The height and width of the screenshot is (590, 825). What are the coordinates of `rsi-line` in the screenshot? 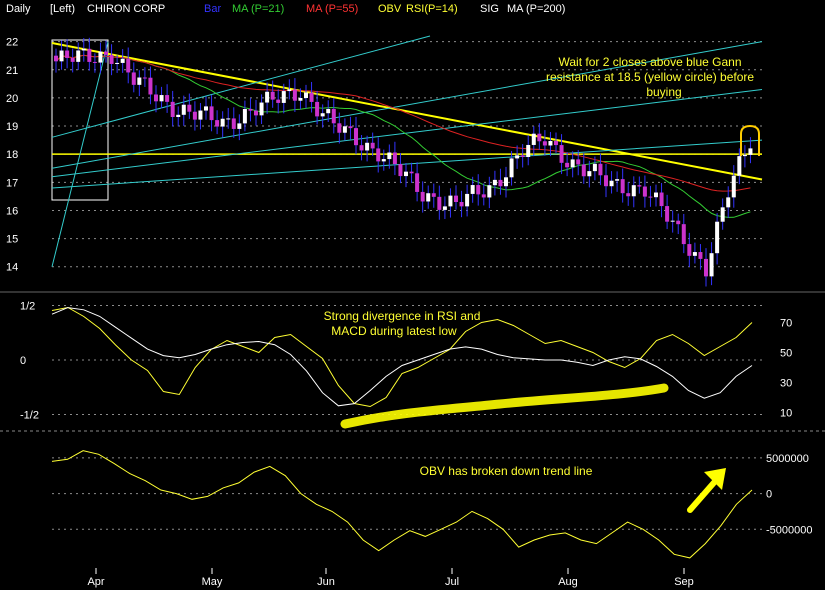 It's located at (402, 357).